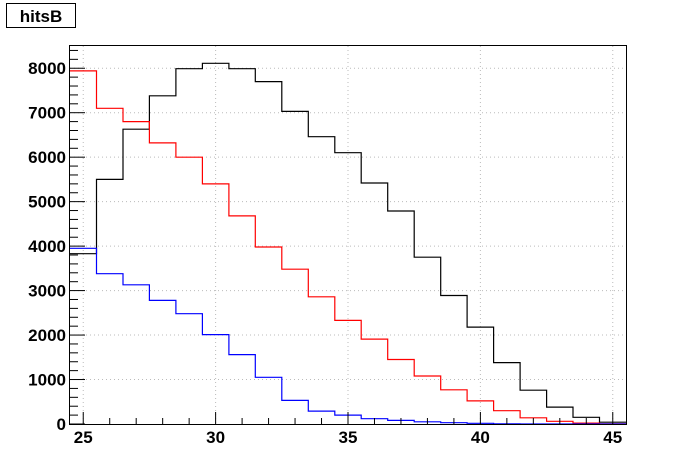  I want to click on title-box: hitsB, so click(41, 15).